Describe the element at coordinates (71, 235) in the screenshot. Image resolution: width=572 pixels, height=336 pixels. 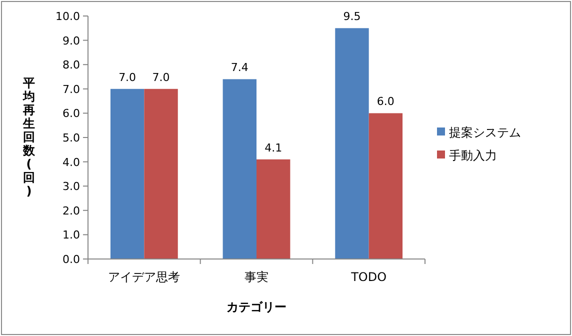
I see `y-tick-label: 1.0` at that location.